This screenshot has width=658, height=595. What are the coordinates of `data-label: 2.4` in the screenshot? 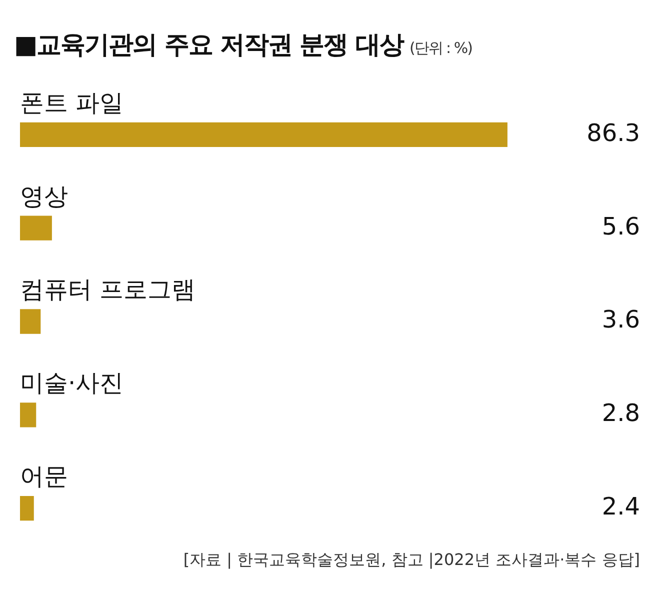 It's located at (621, 506).